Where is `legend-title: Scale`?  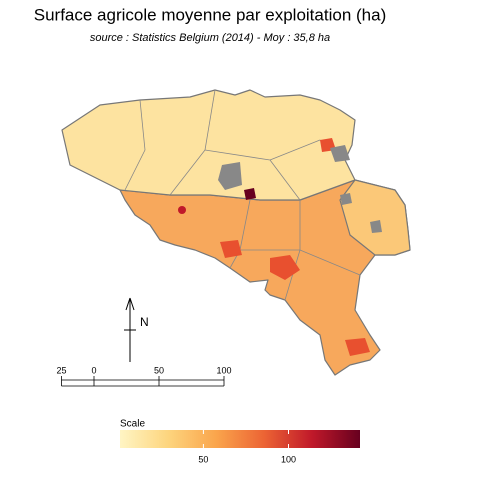 legend-title: Scale is located at coordinates (132, 424).